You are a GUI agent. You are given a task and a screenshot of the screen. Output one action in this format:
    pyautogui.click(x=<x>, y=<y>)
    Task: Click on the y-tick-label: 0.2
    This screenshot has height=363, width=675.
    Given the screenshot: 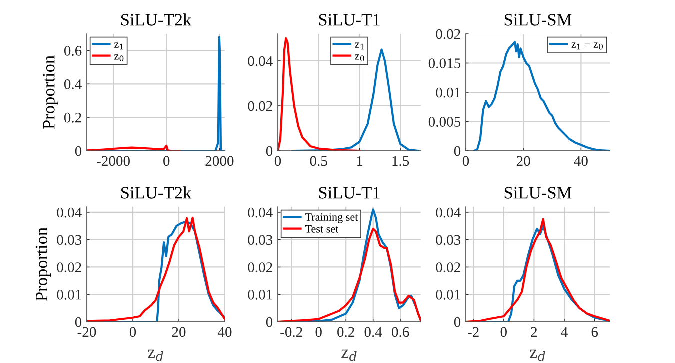 What is the action you would take?
    pyautogui.click(x=73, y=117)
    